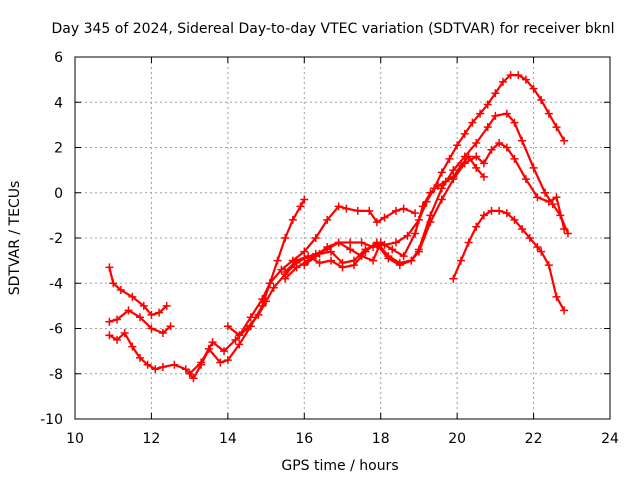 The width and height of the screenshot is (640, 480). What do you see at coordinates (304, 439) in the screenshot?
I see `x-tick-label: 16` at bounding box center [304, 439].